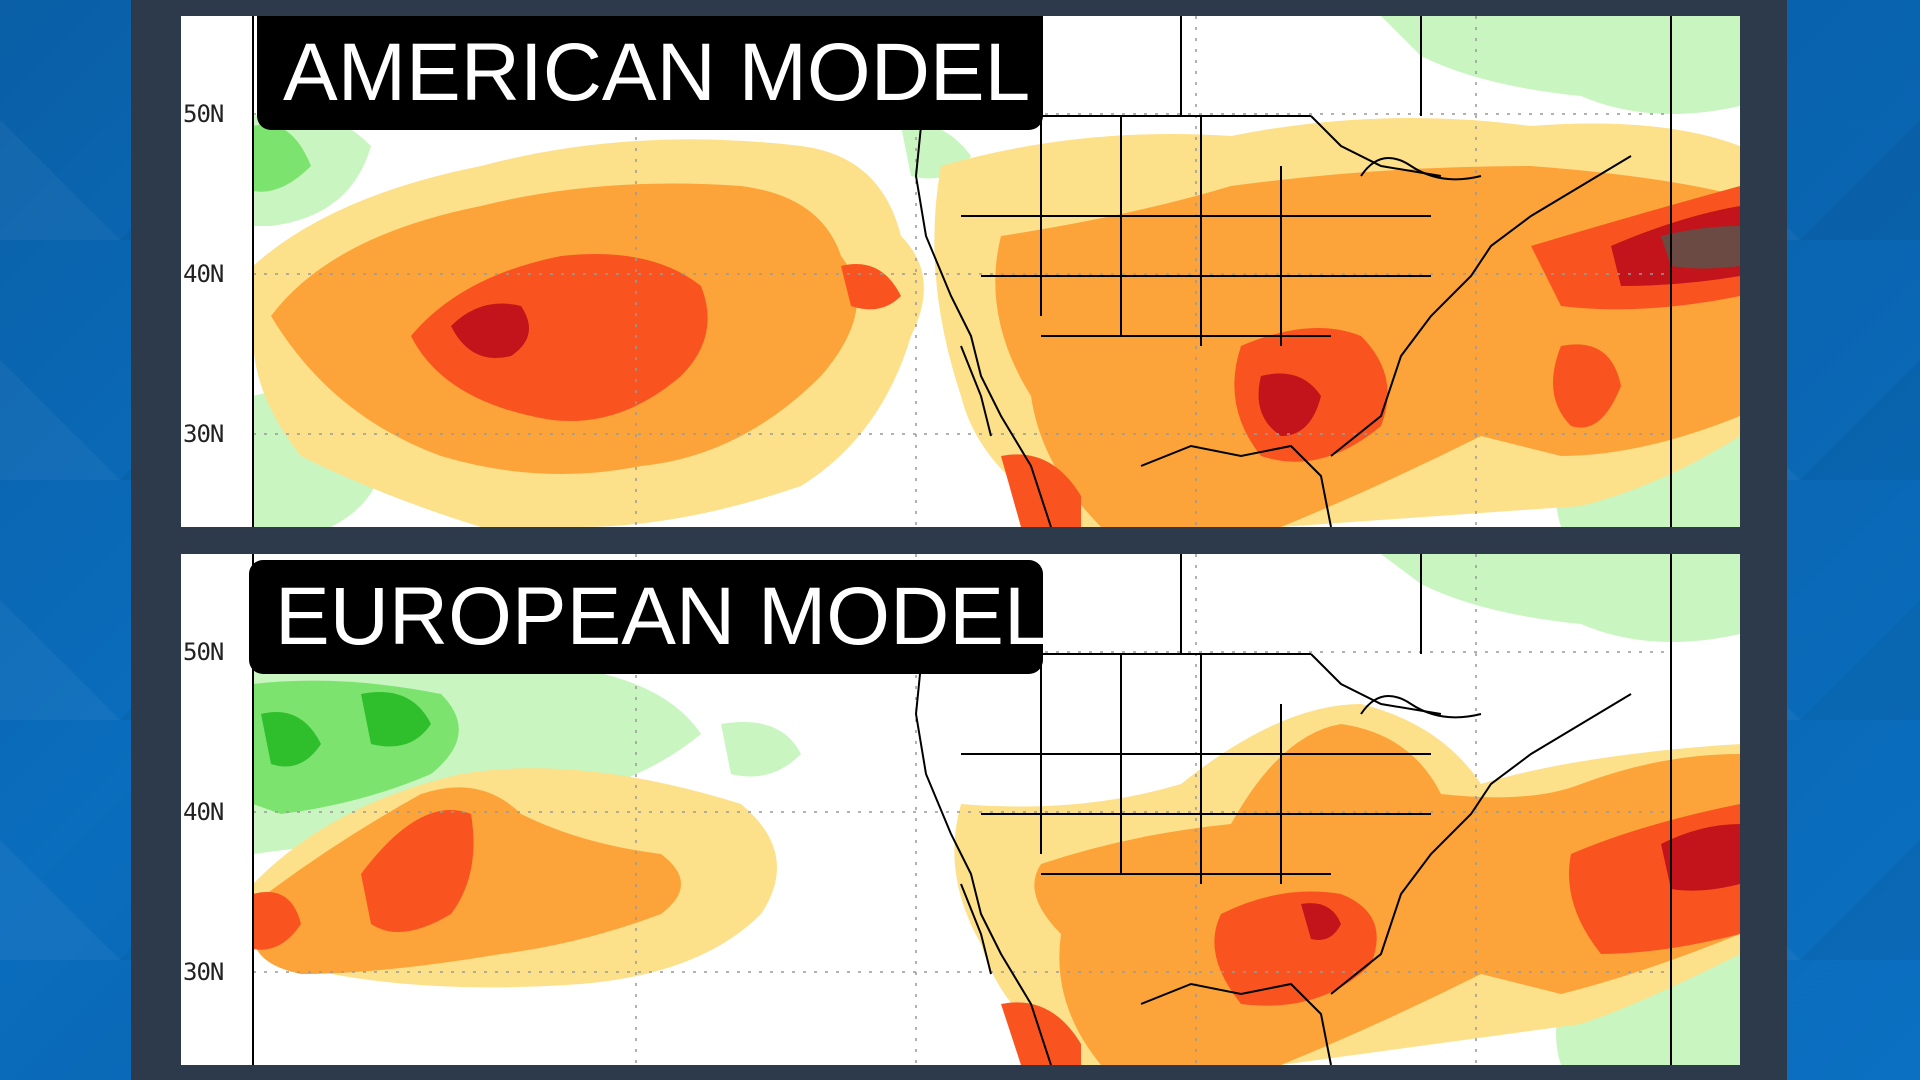  Describe the element at coordinates (650, 73) in the screenshot. I see `american-model-title: AMERICAN MODEL` at that location.